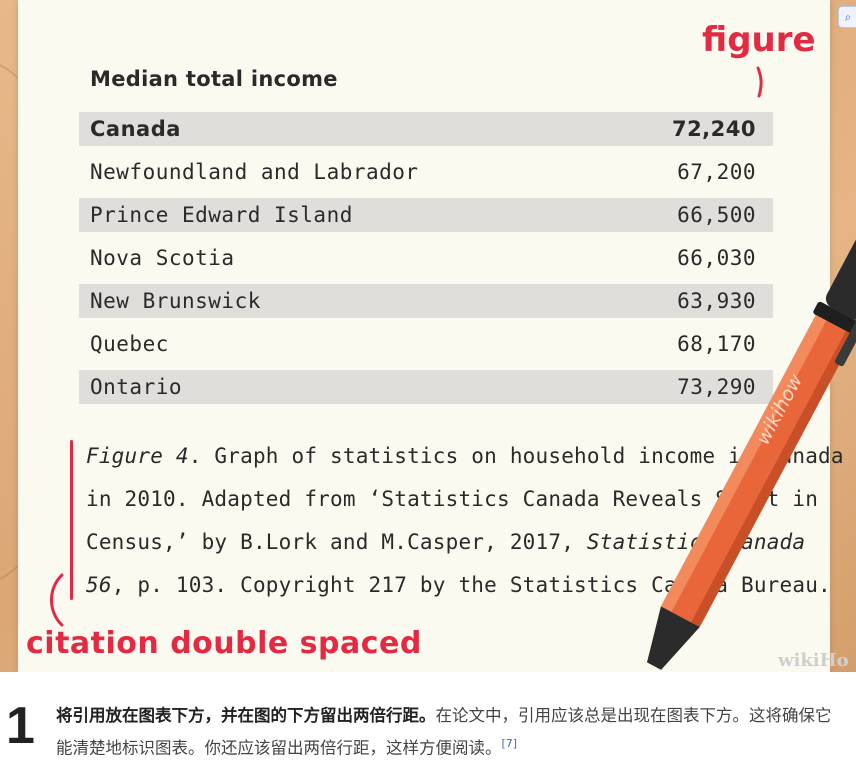  What do you see at coordinates (162, 258) in the screenshot?
I see `row-name: Nova Scotia` at bounding box center [162, 258].